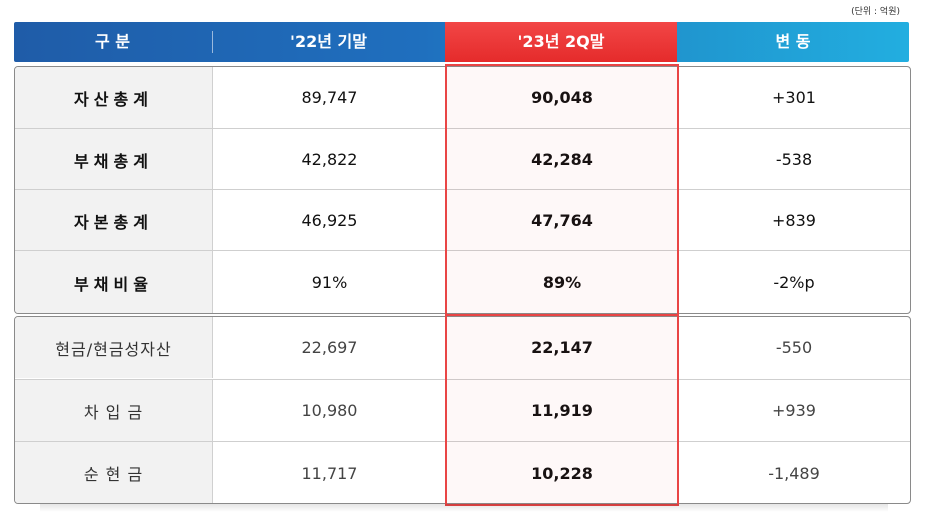  Describe the element at coordinates (562, 220) in the screenshot. I see `current-value: 47,764` at that location.